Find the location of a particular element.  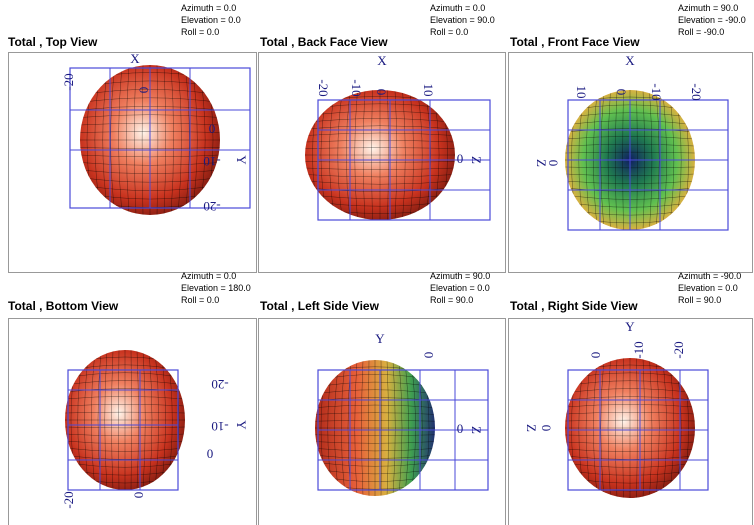

view-angle: Elevation = 90.0 is located at coordinates (462, 20).